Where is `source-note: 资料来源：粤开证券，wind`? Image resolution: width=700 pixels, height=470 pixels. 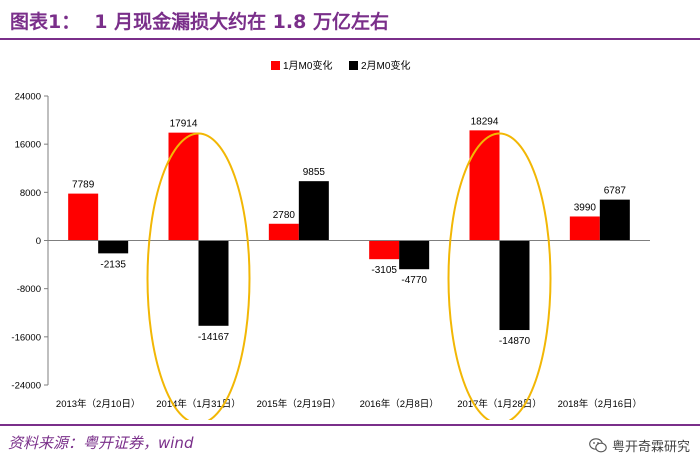 source-note: 资料来源：粤开证券，wind is located at coordinates (101, 443).